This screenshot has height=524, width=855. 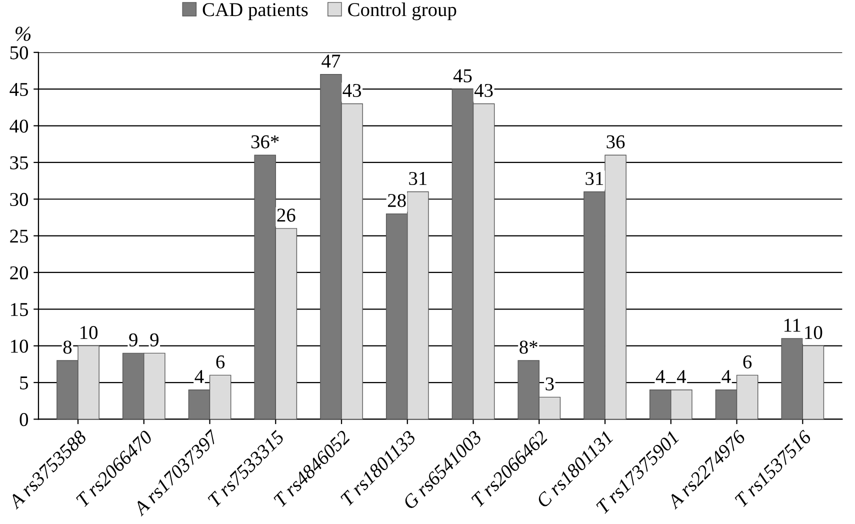 What do you see at coordinates (792, 325) in the screenshot?
I see `data-label: 11` at bounding box center [792, 325].